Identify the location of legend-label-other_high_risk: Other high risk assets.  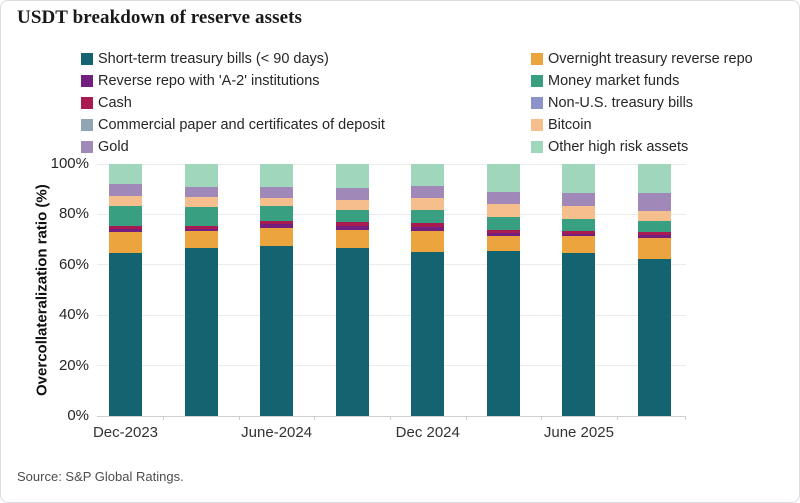
(618, 147).